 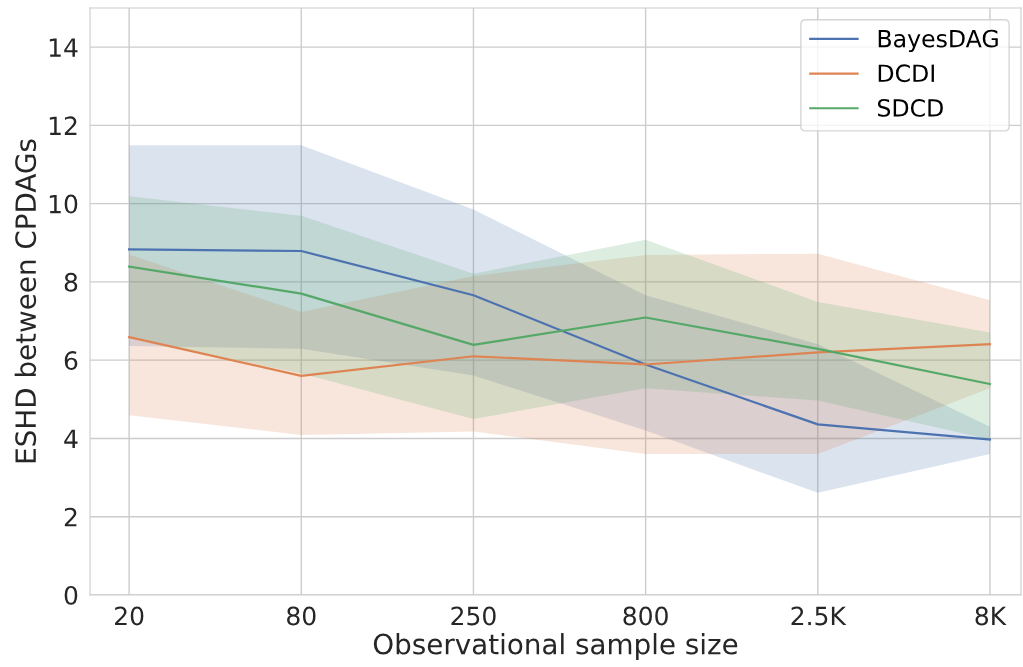 I want to click on y-tick-label: 10, so click(x=63, y=204).